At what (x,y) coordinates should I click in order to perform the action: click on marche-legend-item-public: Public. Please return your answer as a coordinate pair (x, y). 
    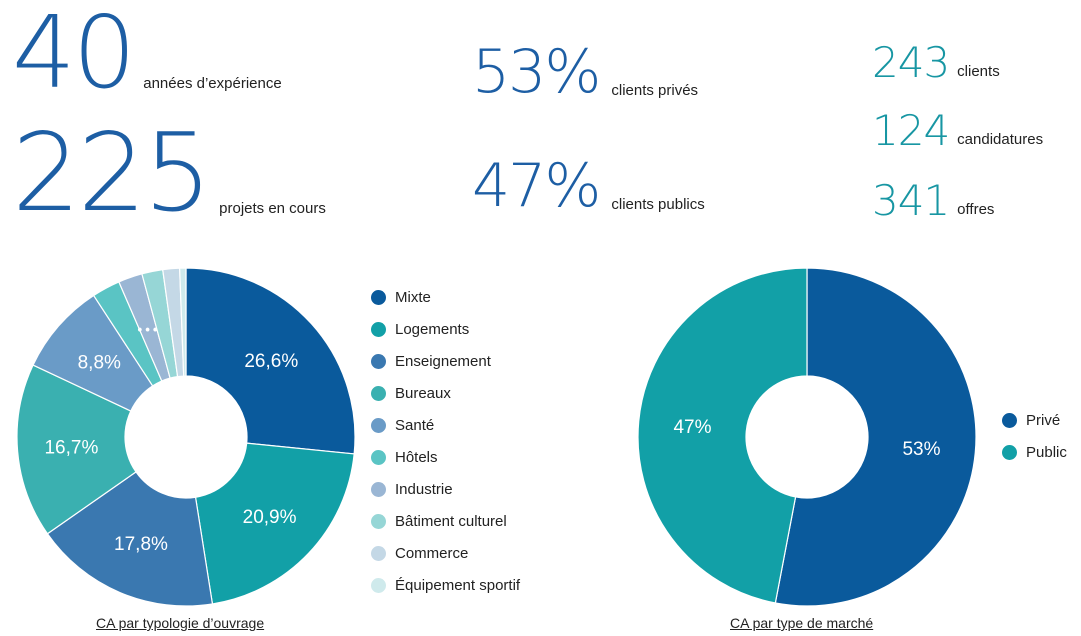
    Looking at the image, I should click on (1034, 452).